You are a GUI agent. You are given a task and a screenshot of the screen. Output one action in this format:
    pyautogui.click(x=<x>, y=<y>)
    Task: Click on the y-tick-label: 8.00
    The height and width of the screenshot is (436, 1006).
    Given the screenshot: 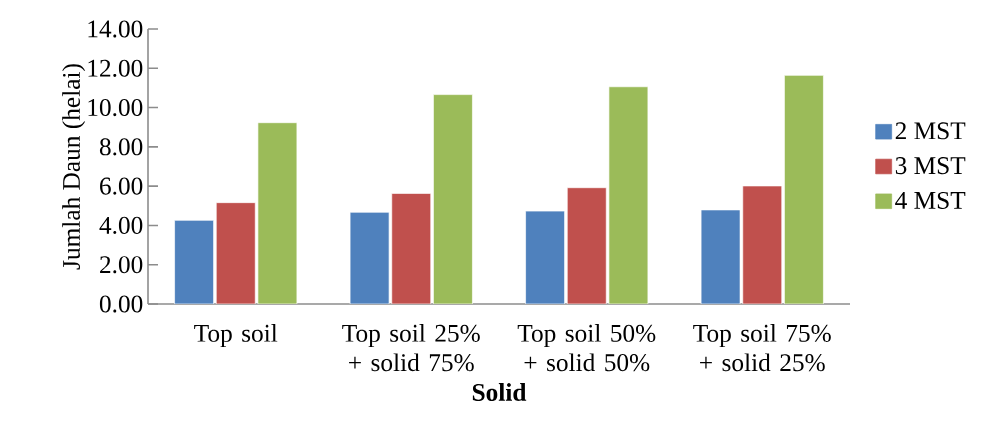 What is the action you would take?
    pyautogui.click(x=121, y=147)
    